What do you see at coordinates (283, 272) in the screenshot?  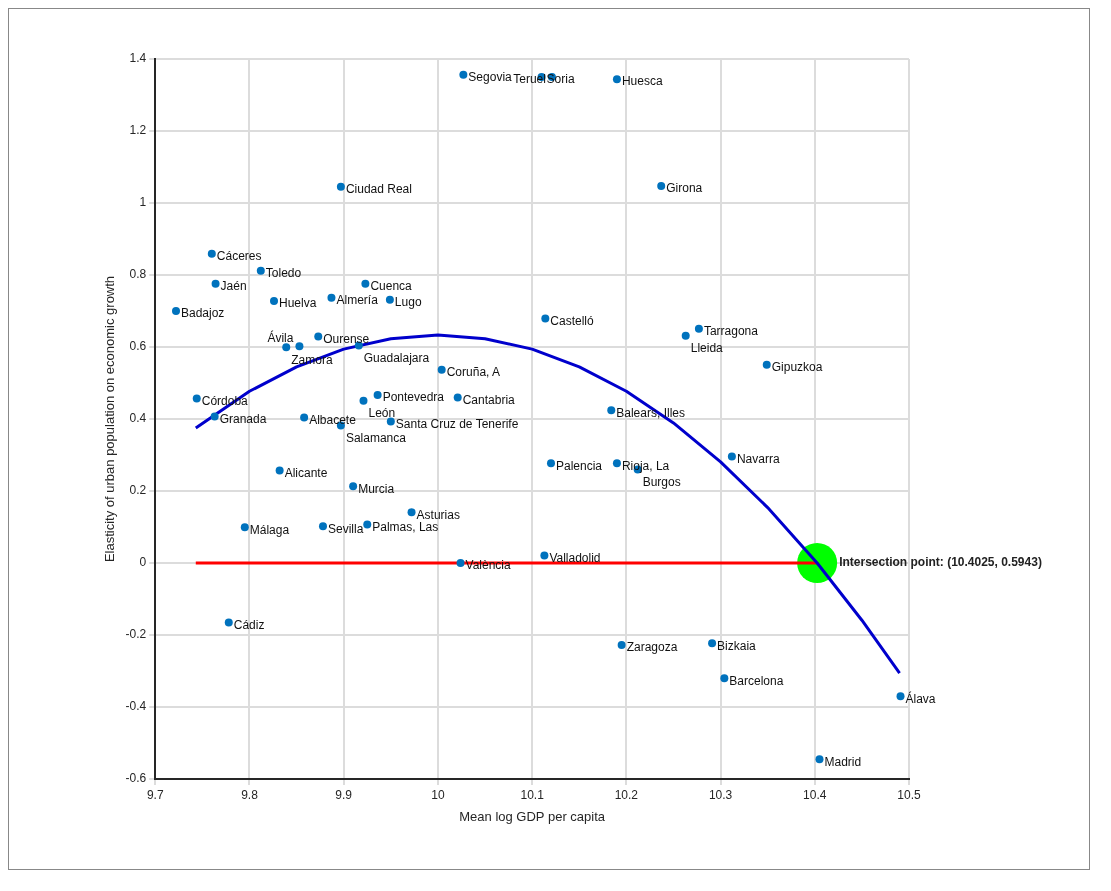 I see `series-label: Toledo` at bounding box center [283, 272].